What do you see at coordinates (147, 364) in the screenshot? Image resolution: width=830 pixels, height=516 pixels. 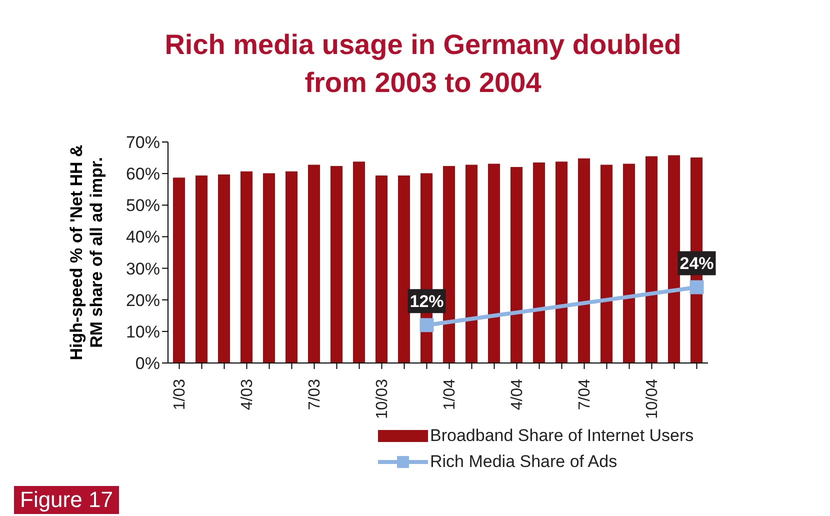 I see `y-tick-label: 0%` at bounding box center [147, 364].